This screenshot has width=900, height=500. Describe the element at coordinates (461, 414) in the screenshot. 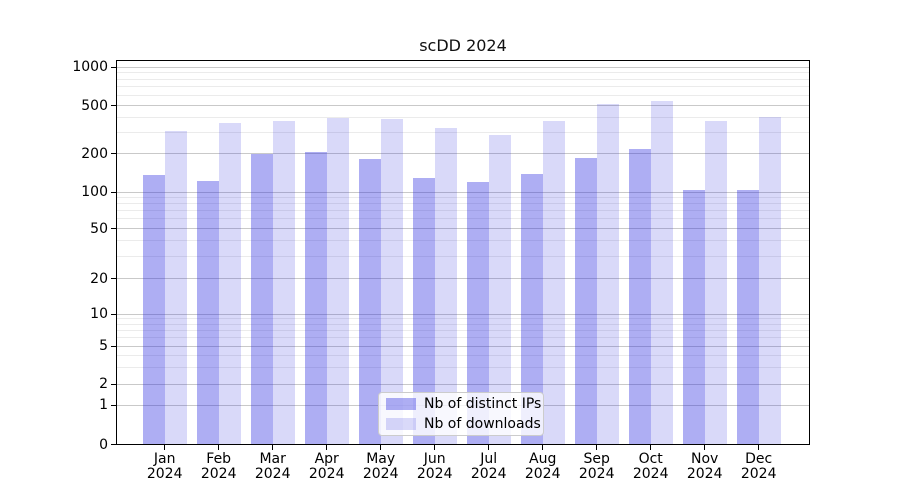

I see `legend-box: Nb of distinct IPs Nb of downloads` at that location.